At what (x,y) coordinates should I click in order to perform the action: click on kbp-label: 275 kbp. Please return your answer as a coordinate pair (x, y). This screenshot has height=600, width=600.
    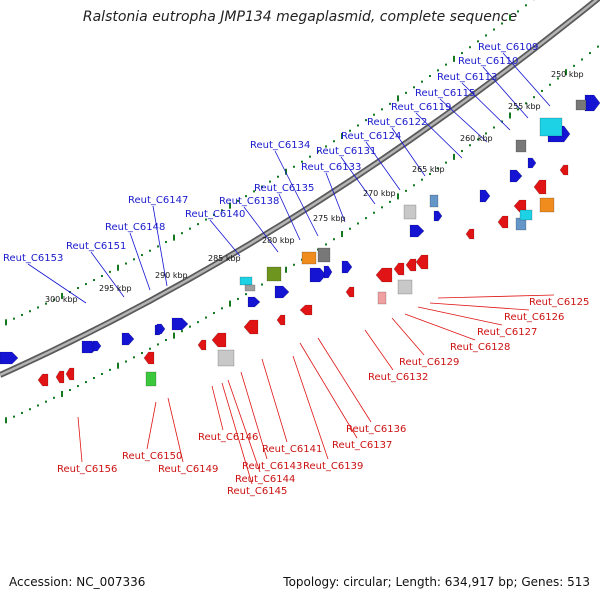
    Looking at the image, I should click on (329, 218).